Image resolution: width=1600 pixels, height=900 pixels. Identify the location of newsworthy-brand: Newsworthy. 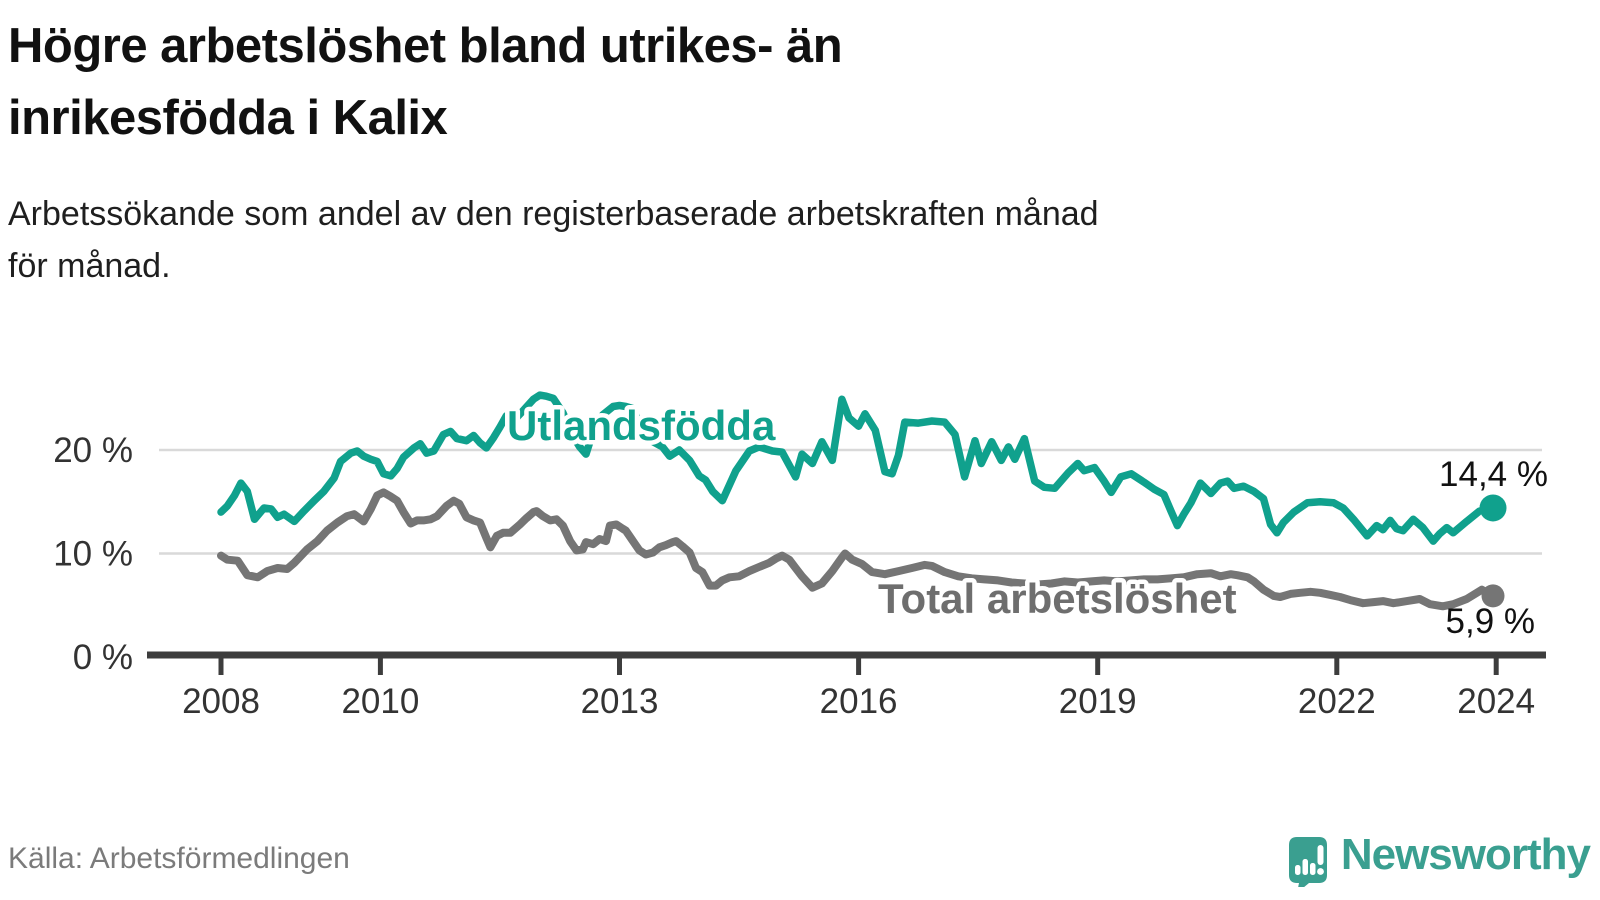
(1436, 855).